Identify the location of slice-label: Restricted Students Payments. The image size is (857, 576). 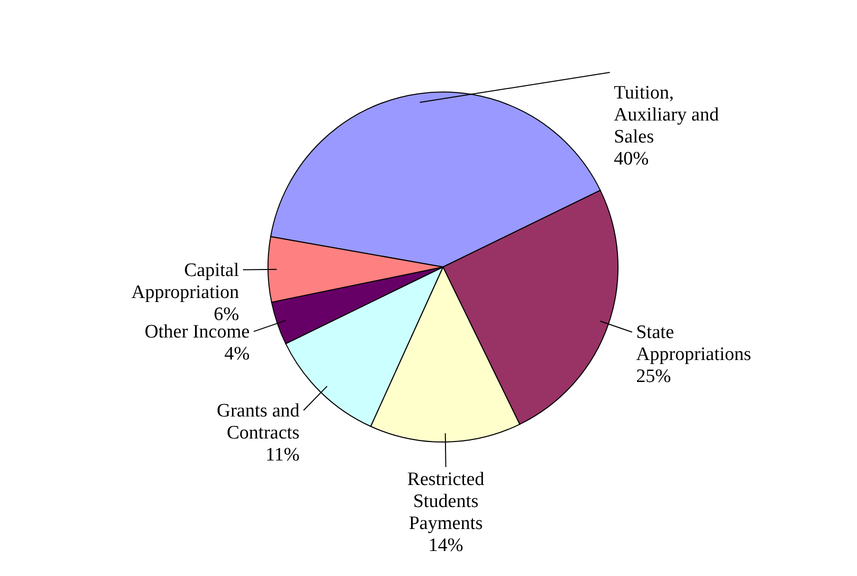
(446, 501).